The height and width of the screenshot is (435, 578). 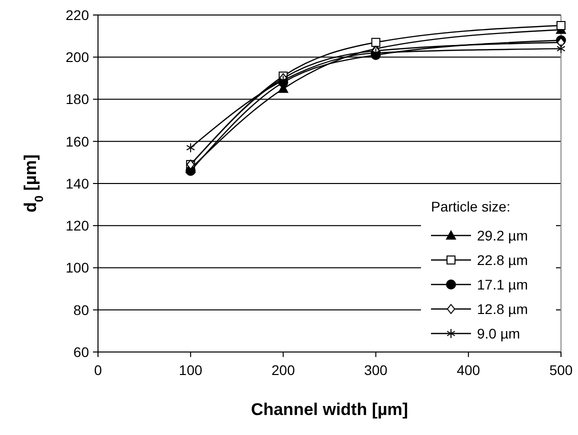 What do you see at coordinates (190, 370) in the screenshot?
I see `x-tick-label: 100` at bounding box center [190, 370].